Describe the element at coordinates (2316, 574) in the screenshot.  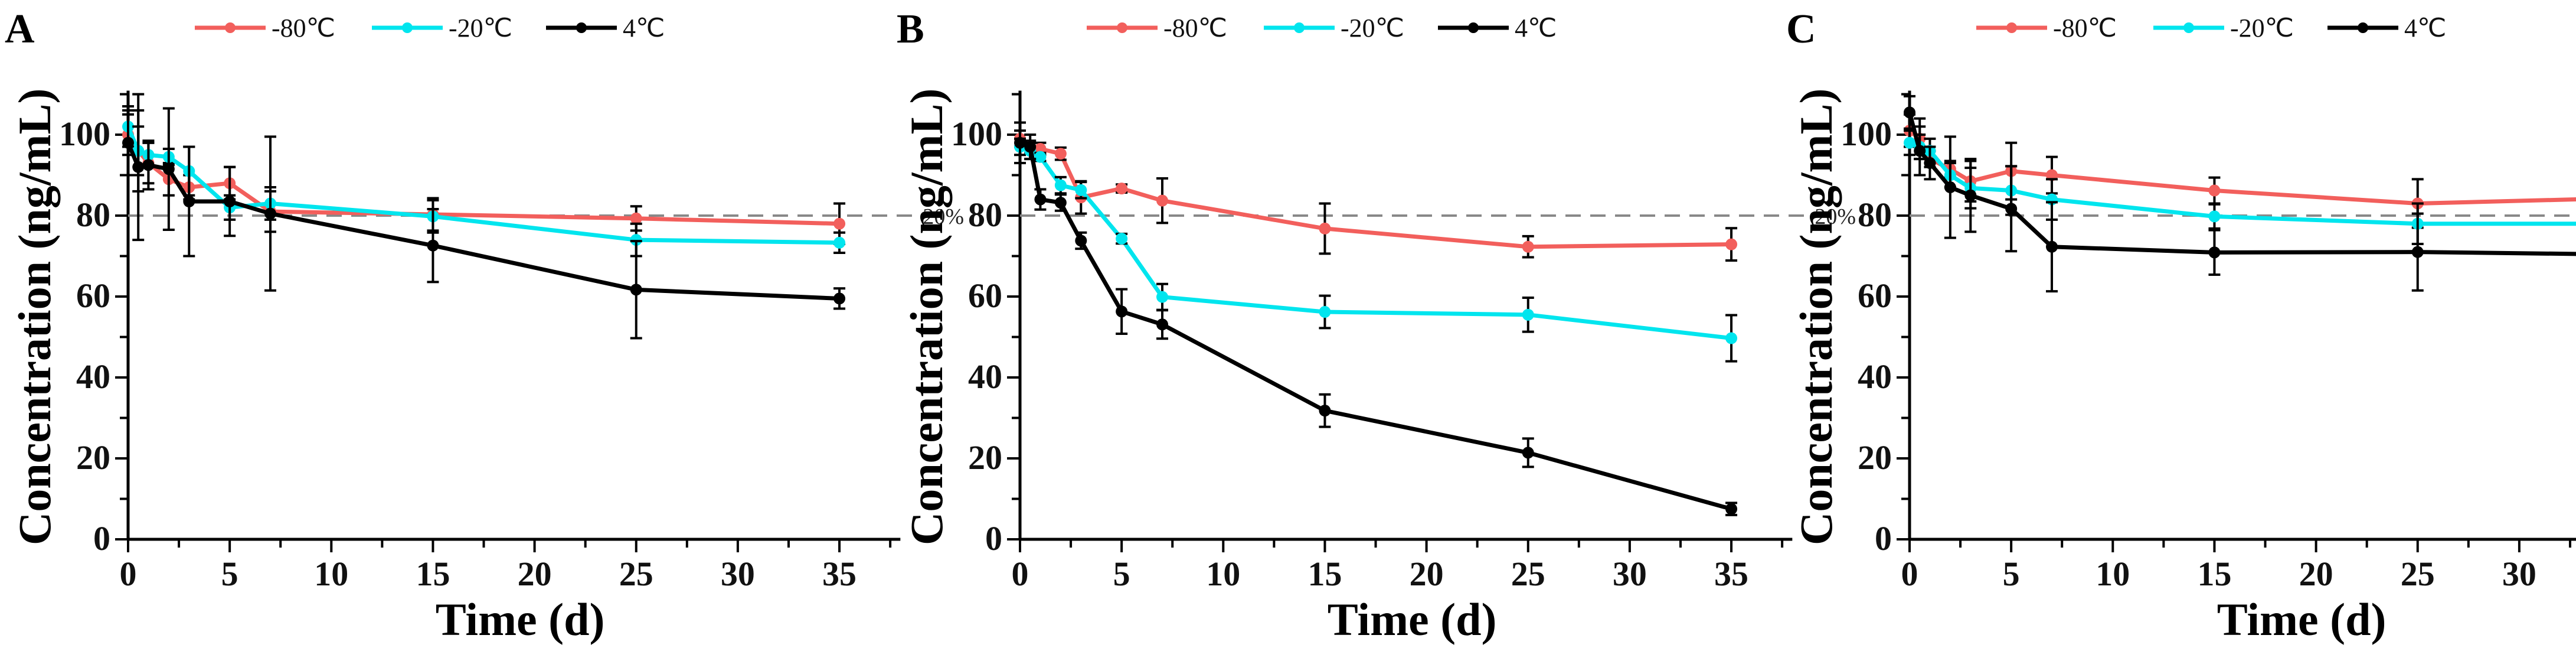
I see `x-tick-label: 20` at that location.